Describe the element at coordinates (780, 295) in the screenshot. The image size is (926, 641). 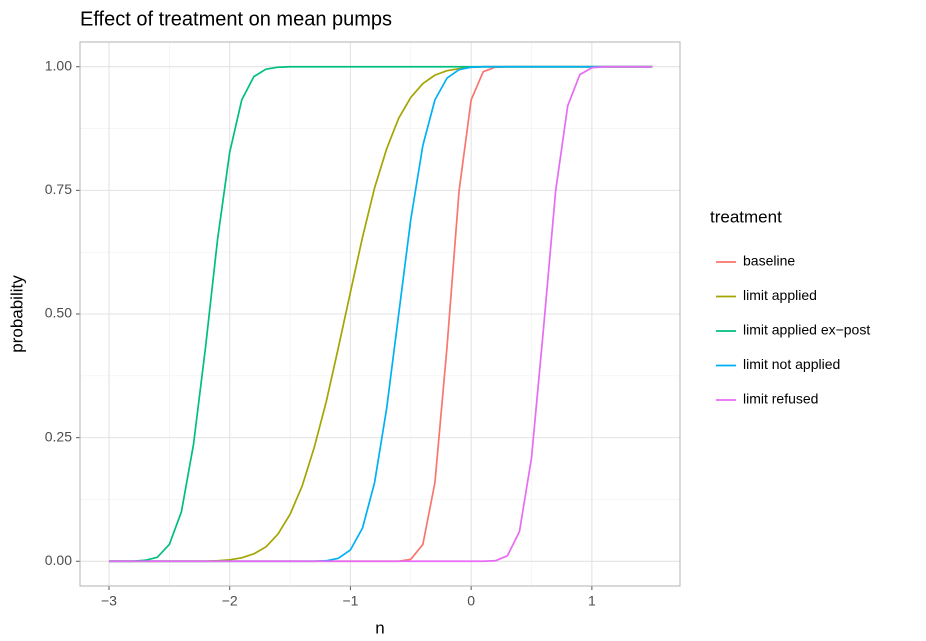
I see `legend-label: limit applied` at that location.